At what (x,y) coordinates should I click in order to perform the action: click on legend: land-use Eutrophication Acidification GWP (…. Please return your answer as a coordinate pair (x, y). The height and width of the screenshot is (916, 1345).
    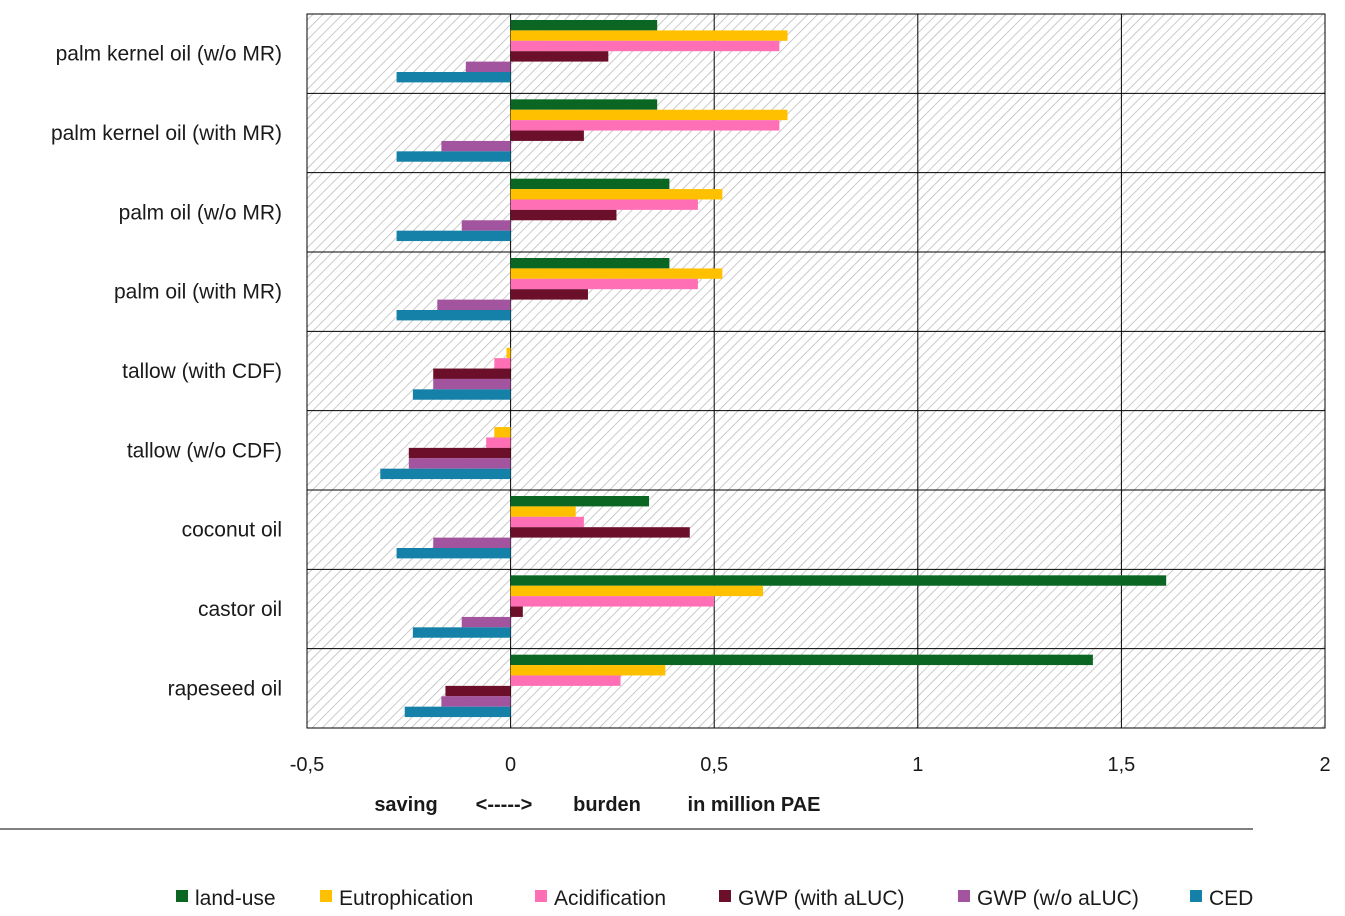
    Looking at the image, I should click on (714, 898).